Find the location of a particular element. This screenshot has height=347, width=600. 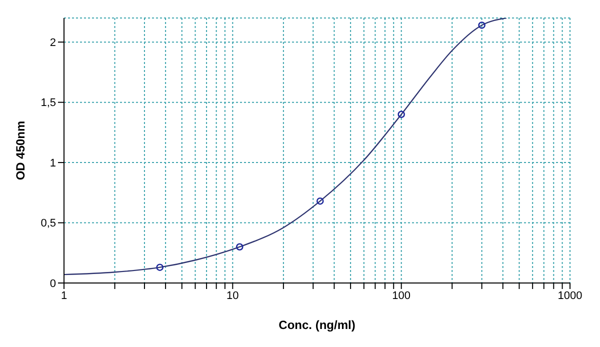

x-tick-label: 1000 is located at coordinates (570, 296).